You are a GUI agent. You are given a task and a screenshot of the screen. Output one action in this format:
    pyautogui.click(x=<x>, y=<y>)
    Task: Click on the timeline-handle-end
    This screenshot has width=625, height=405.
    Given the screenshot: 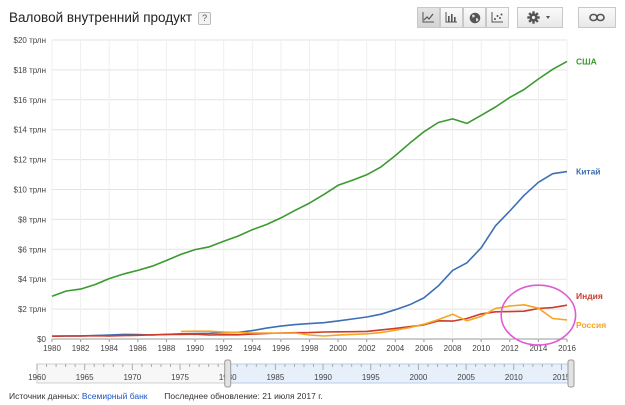 What is the action you would take?
    pyautogui.click(x=571, y=373)
    